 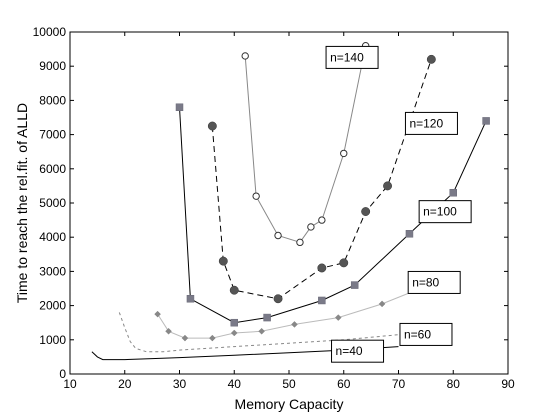 I want to click on y-tick-label: 0, so click(x=62, y=374).